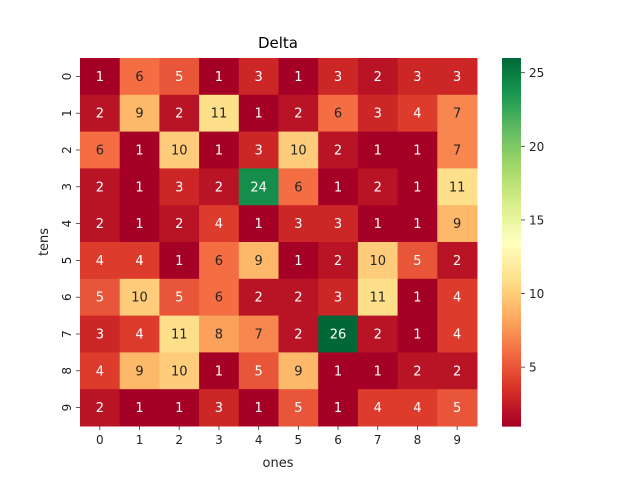  What do you see at coordinates (378, 440) in the screenshot?
I see `x-tick-label: 7` at bounding box center [378, 440].